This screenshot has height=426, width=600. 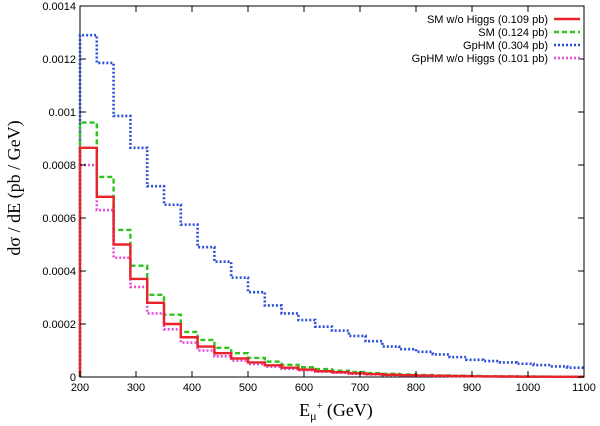 What do you see at coordinates (59, 219) in the screenshot?
I see `y-tick-label: 0.0006` at bounding box center [59, 219].